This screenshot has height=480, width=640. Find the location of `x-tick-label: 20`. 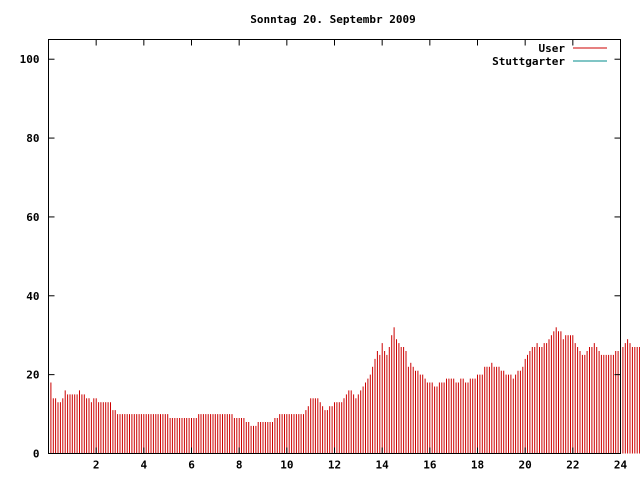

x-tick-label: 20 is located at coordinates (525, 465).